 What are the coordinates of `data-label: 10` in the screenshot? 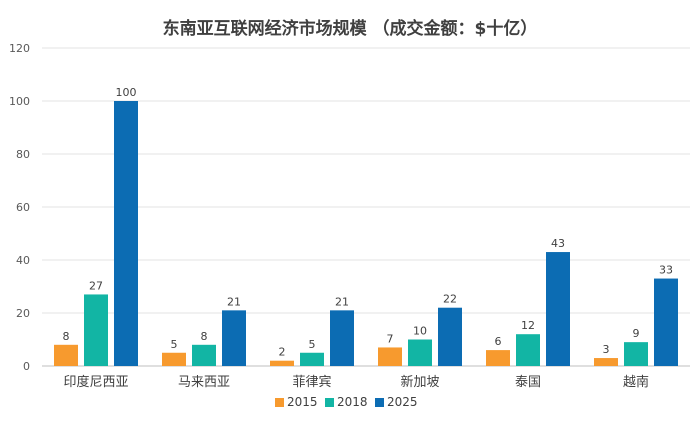 It's located at (420, 331).